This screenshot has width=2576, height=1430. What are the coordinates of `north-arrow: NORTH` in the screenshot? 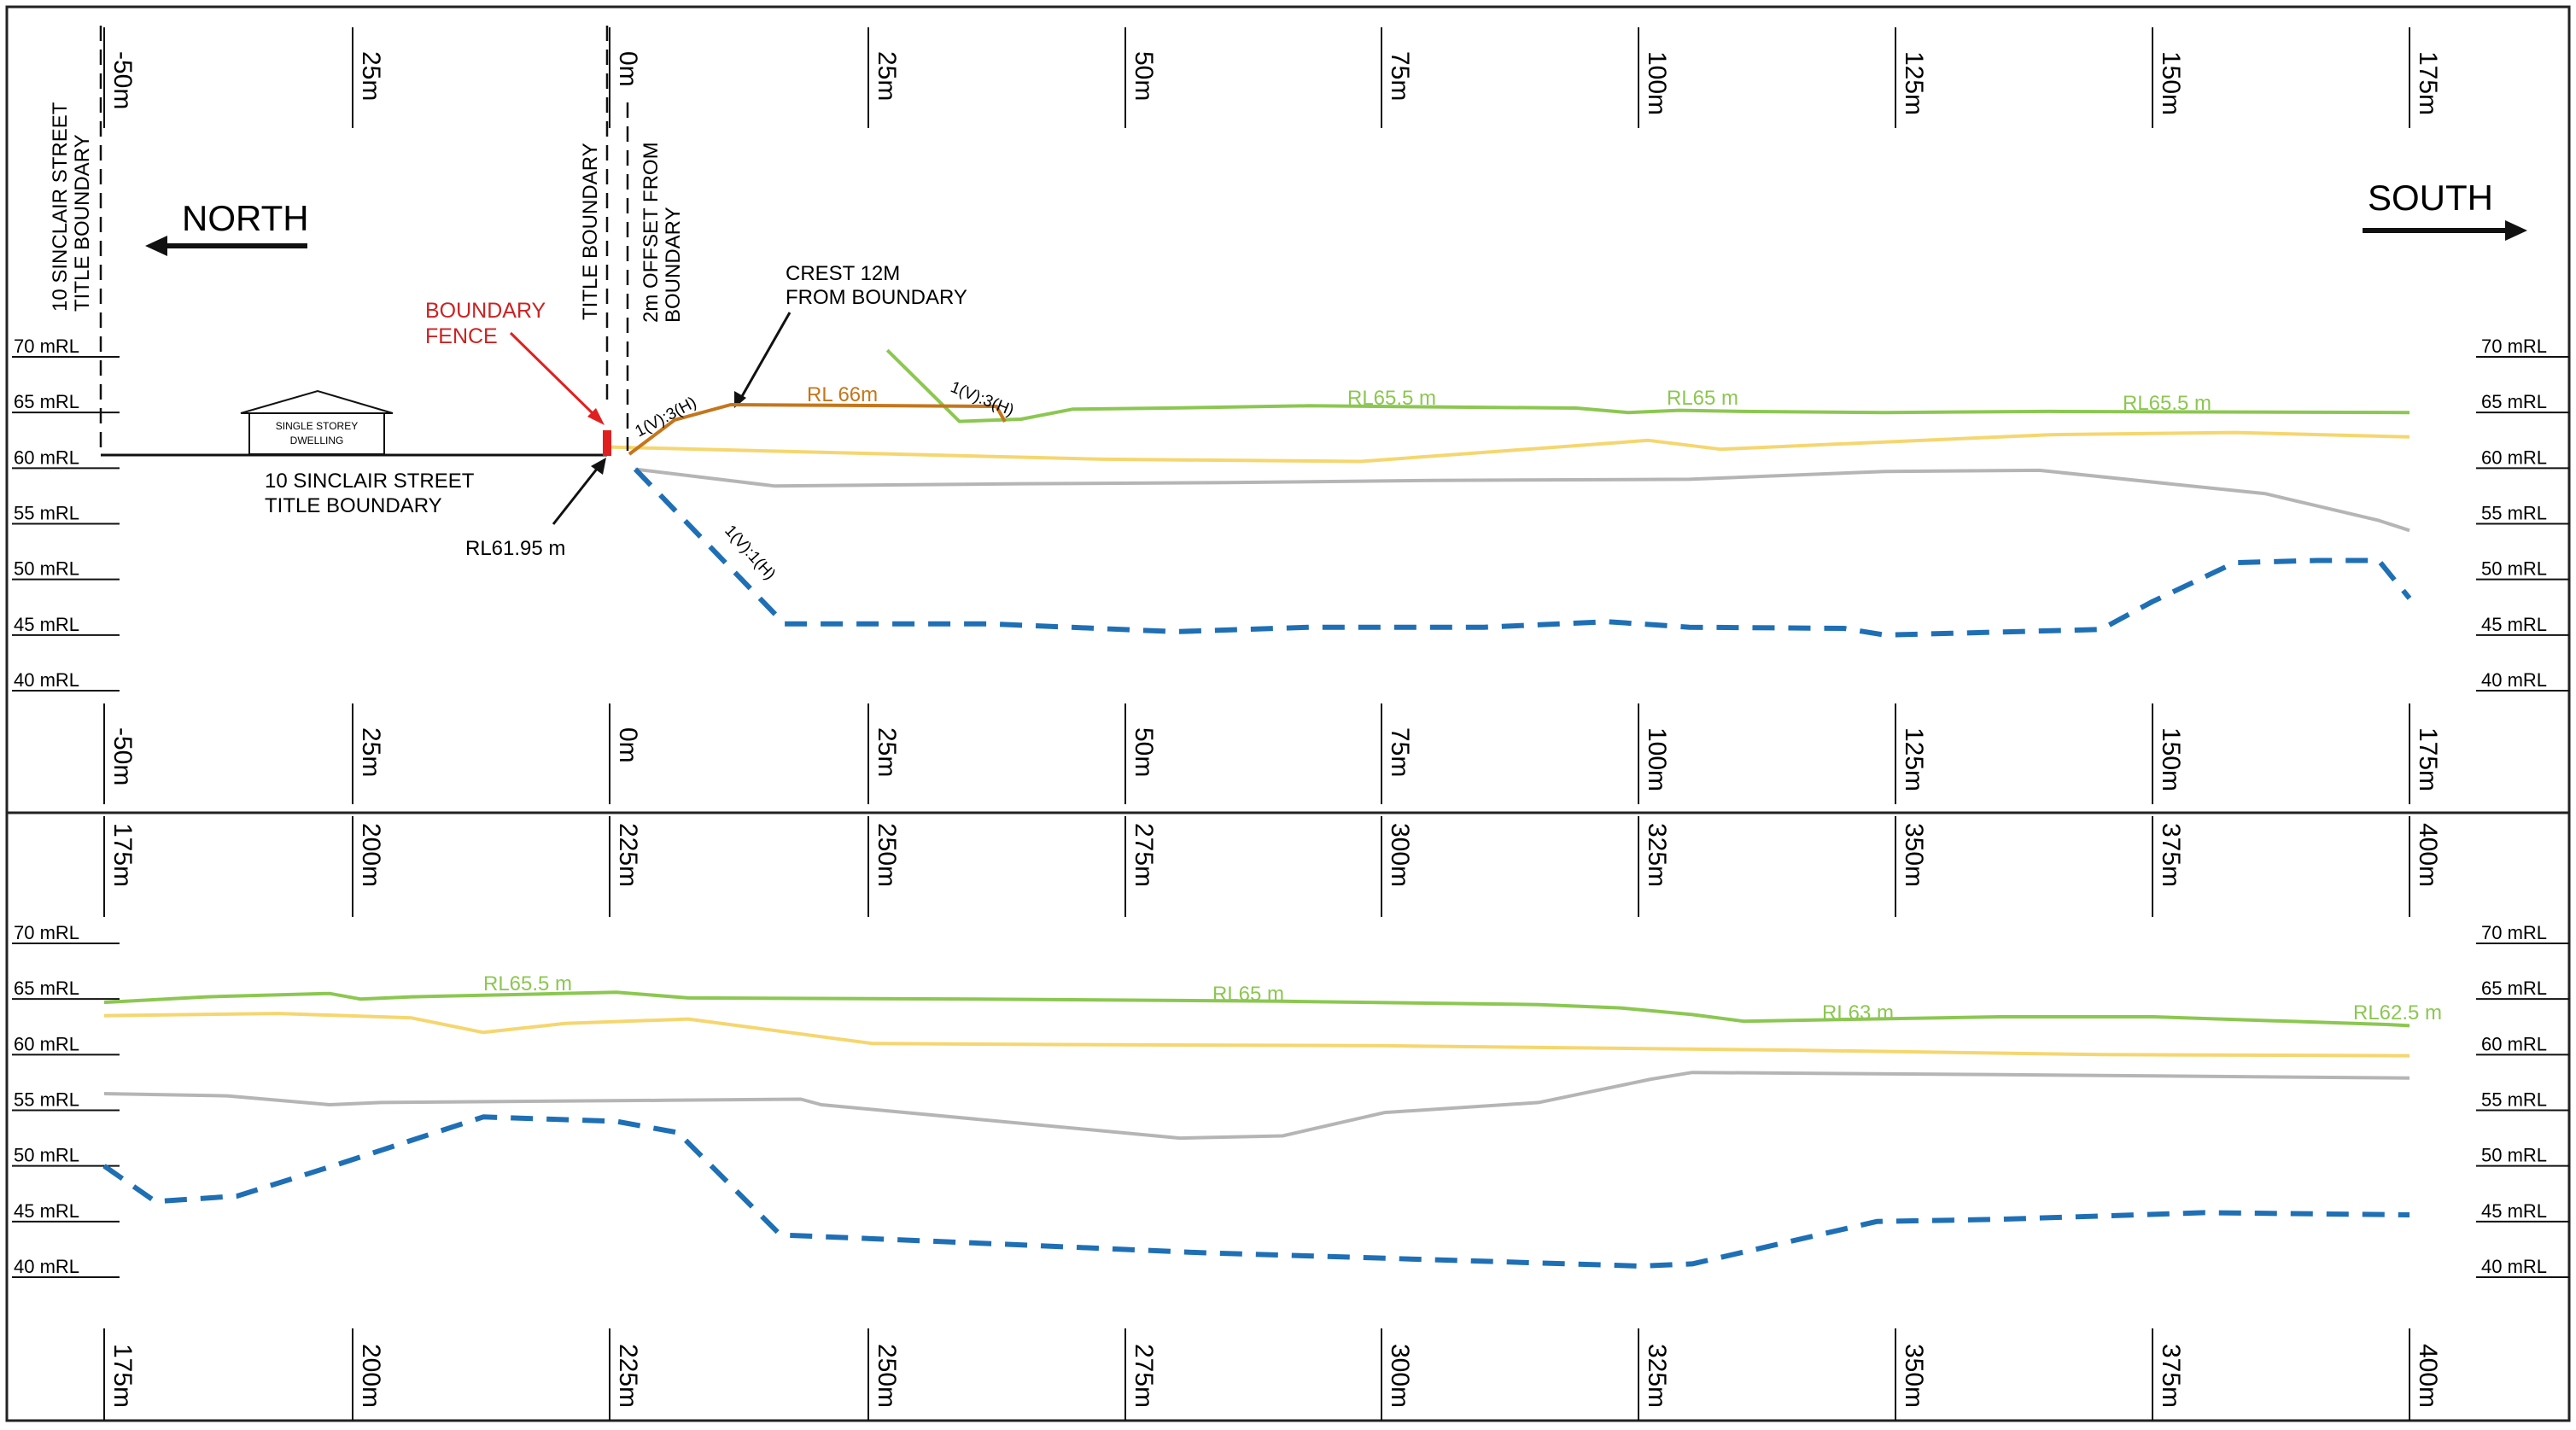 It's located at (227, 227).